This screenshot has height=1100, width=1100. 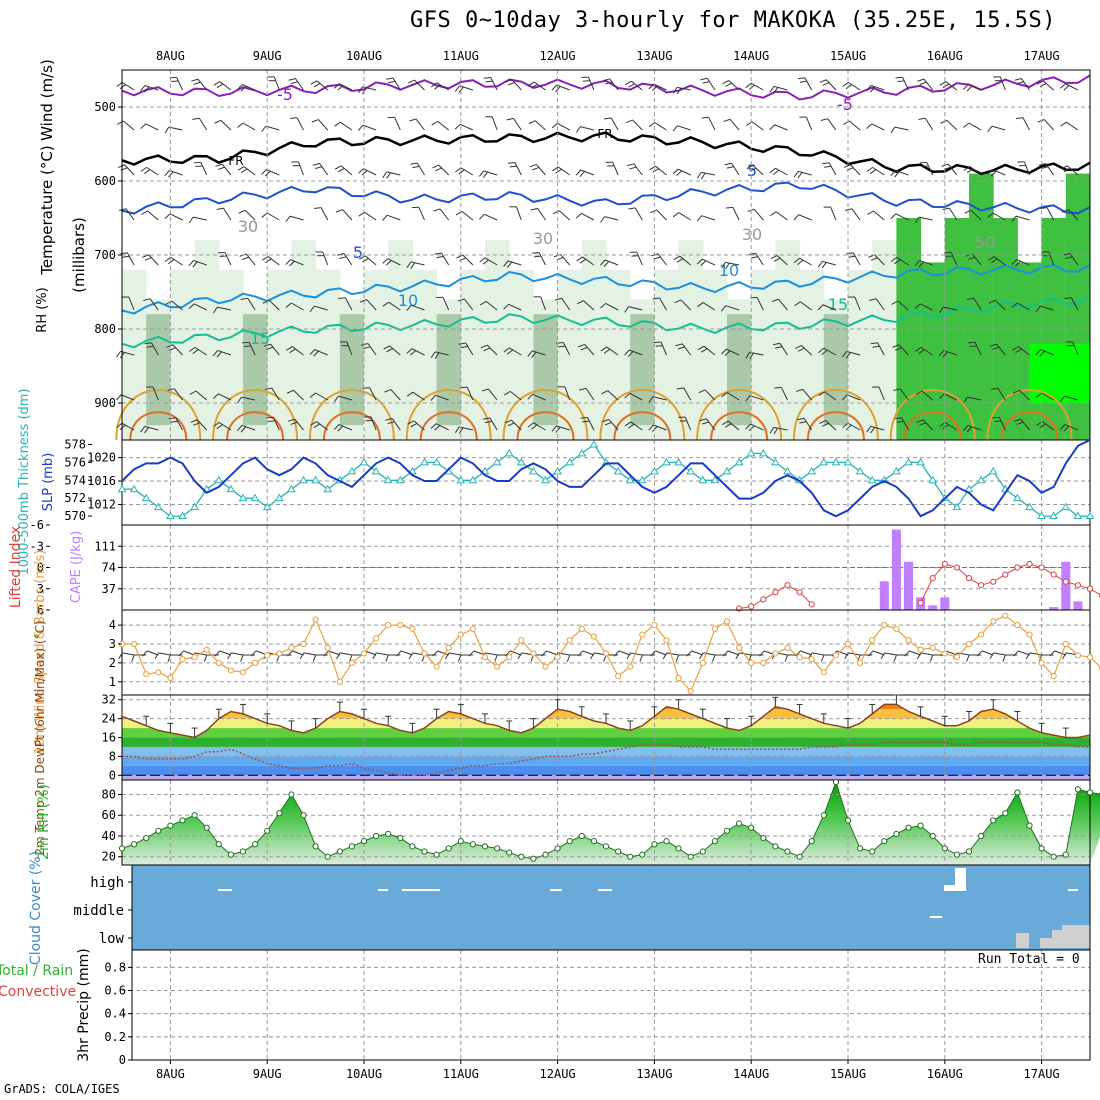 What do you see at coordinates (933, 607) in the screenshot?
I see `cape-bar` at bounding box center [933, 607].